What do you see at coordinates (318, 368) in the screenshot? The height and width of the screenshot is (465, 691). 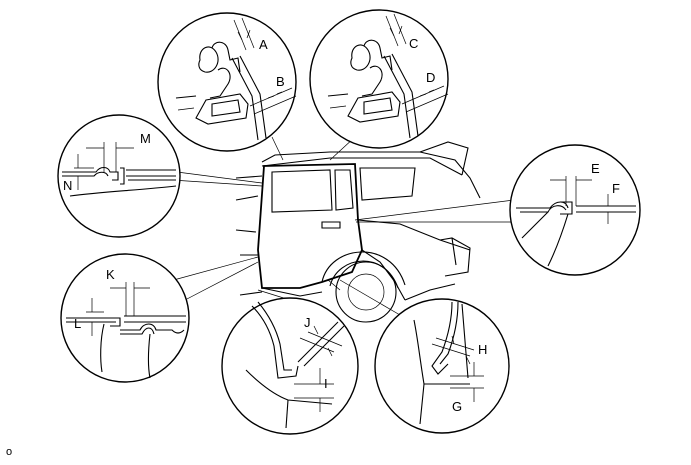 I see `dimension-arrows-ij` at bounding box center [318, 368].